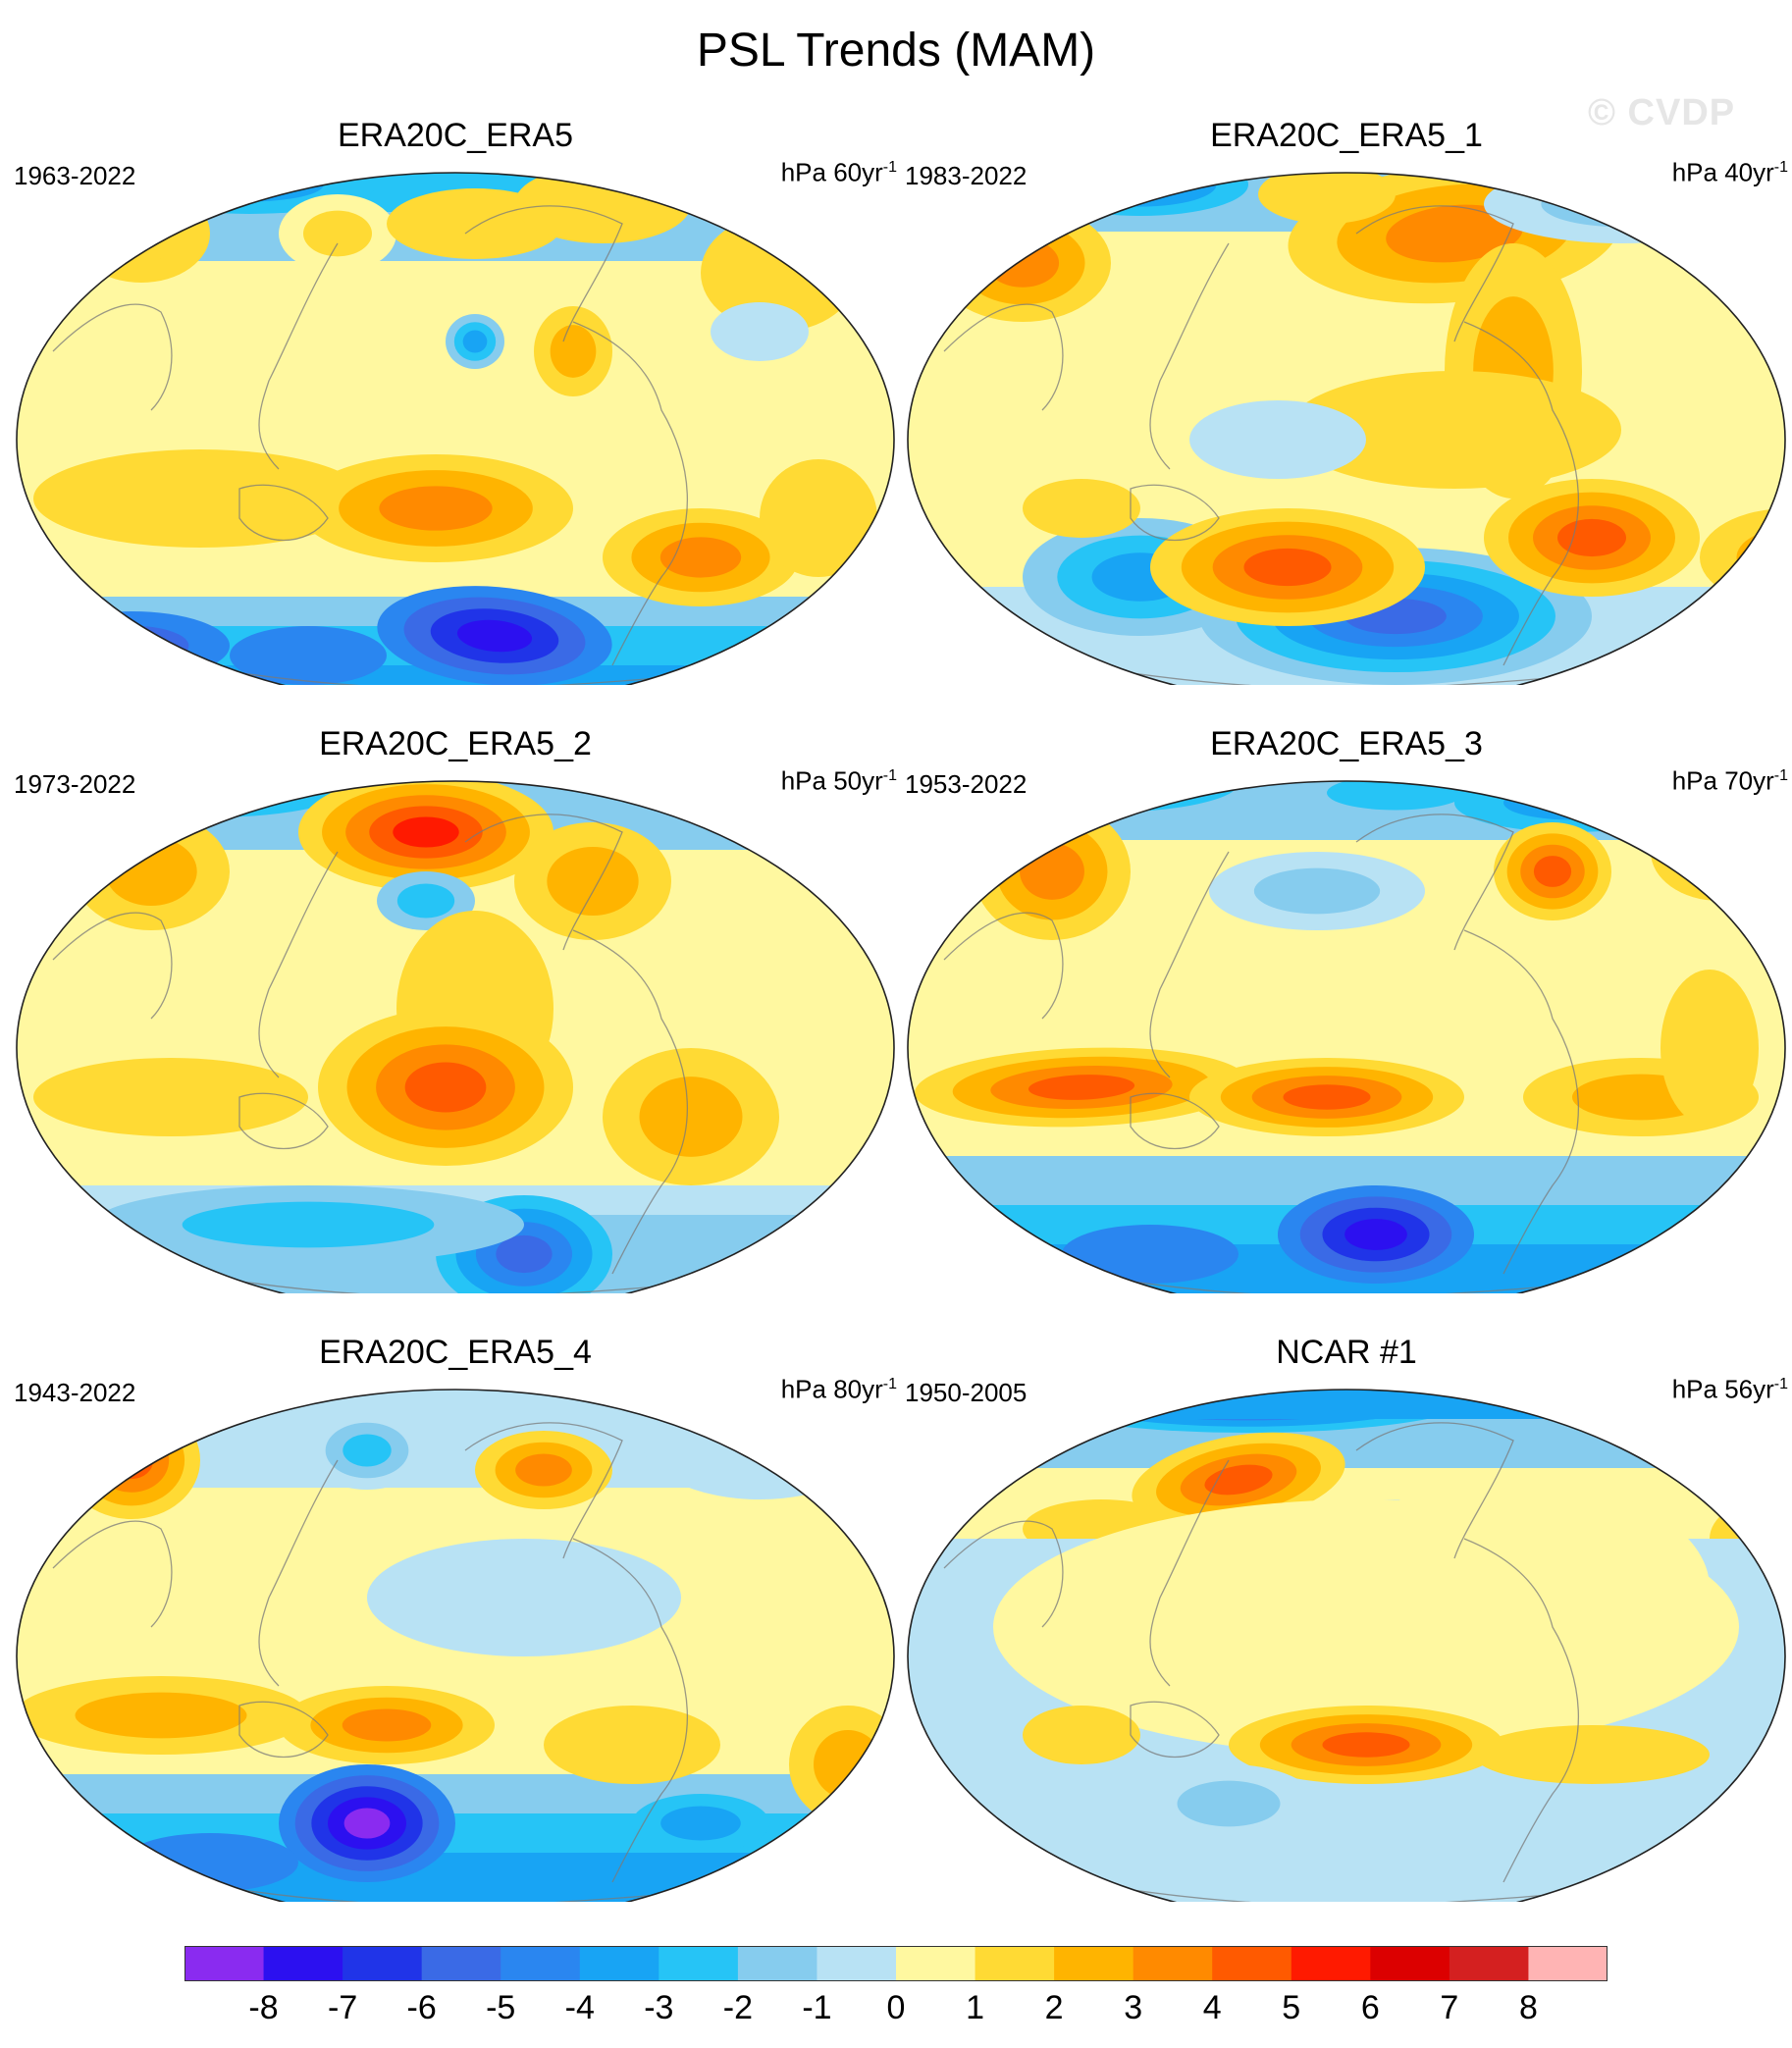 The width and height of the screenshot is (1792, 2048). What do you see at coordinates (975, 2007) in the screenshot?
I see `colorbar-label: 1` at bounding box center [975, 2007].